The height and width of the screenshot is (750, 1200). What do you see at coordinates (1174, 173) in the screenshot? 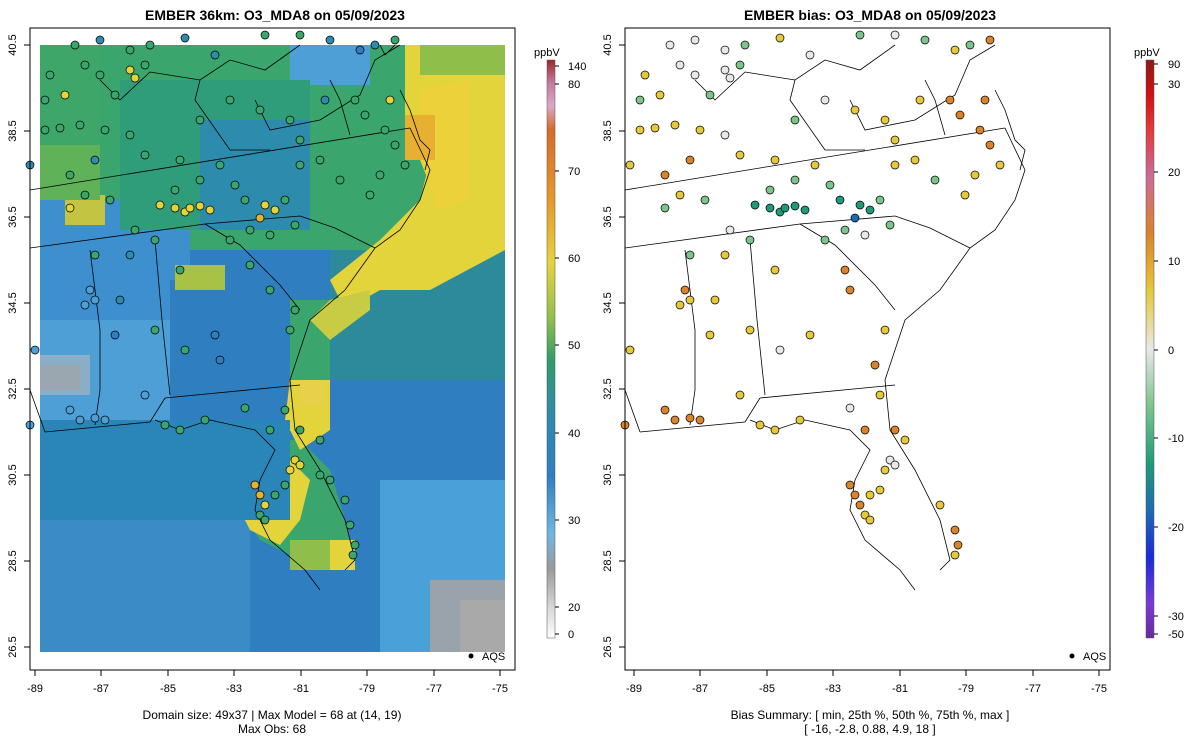
I see `right-cbar-tick-2: 20` at bounding box center [1174, 173].